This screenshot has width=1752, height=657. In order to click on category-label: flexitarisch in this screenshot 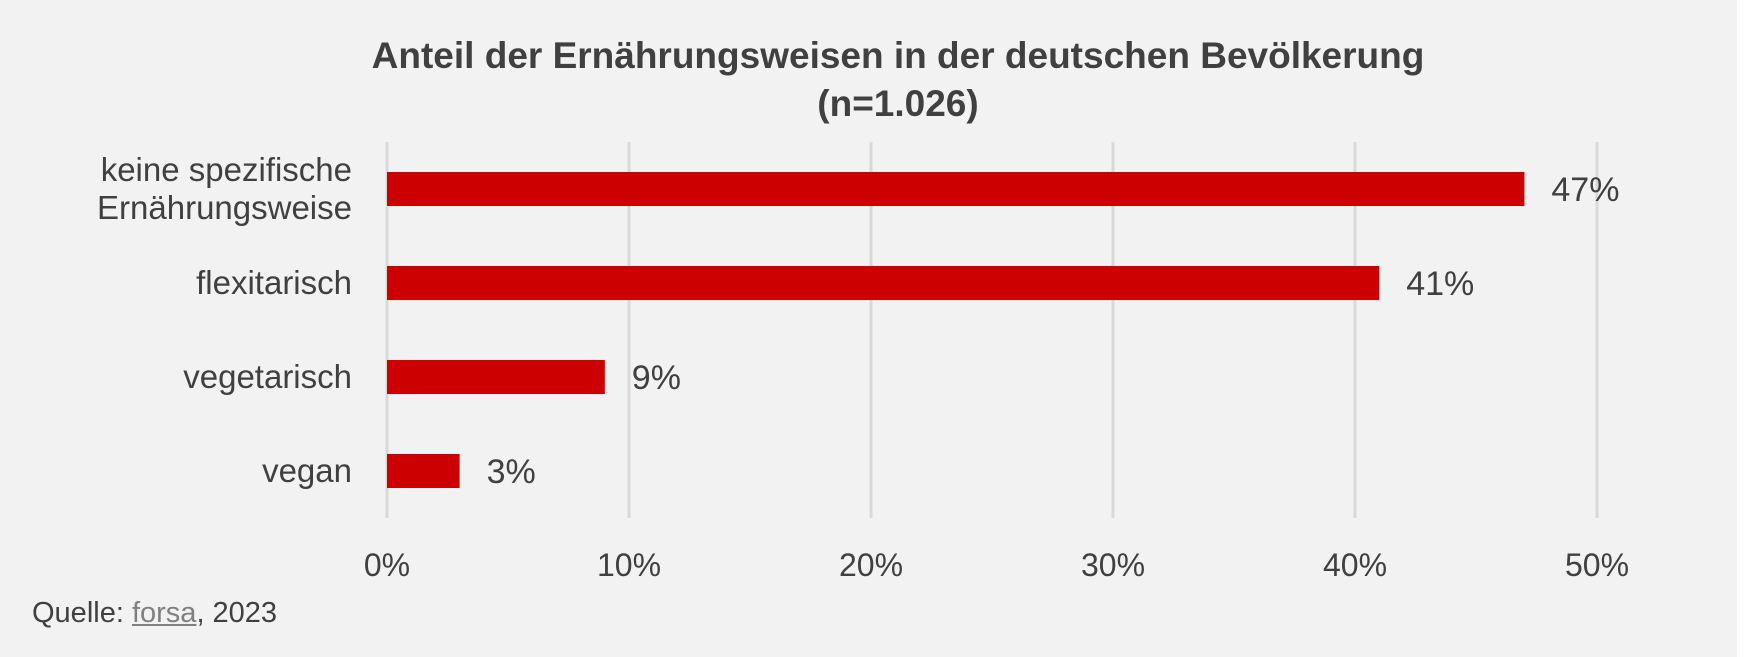, I will do `click(274, 282)`.